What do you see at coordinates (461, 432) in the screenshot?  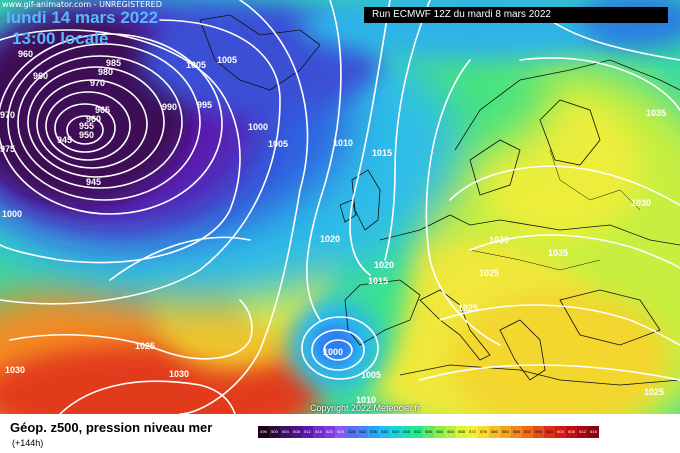 I see `scale-swatch: 568` at bounding box center [461, 432].